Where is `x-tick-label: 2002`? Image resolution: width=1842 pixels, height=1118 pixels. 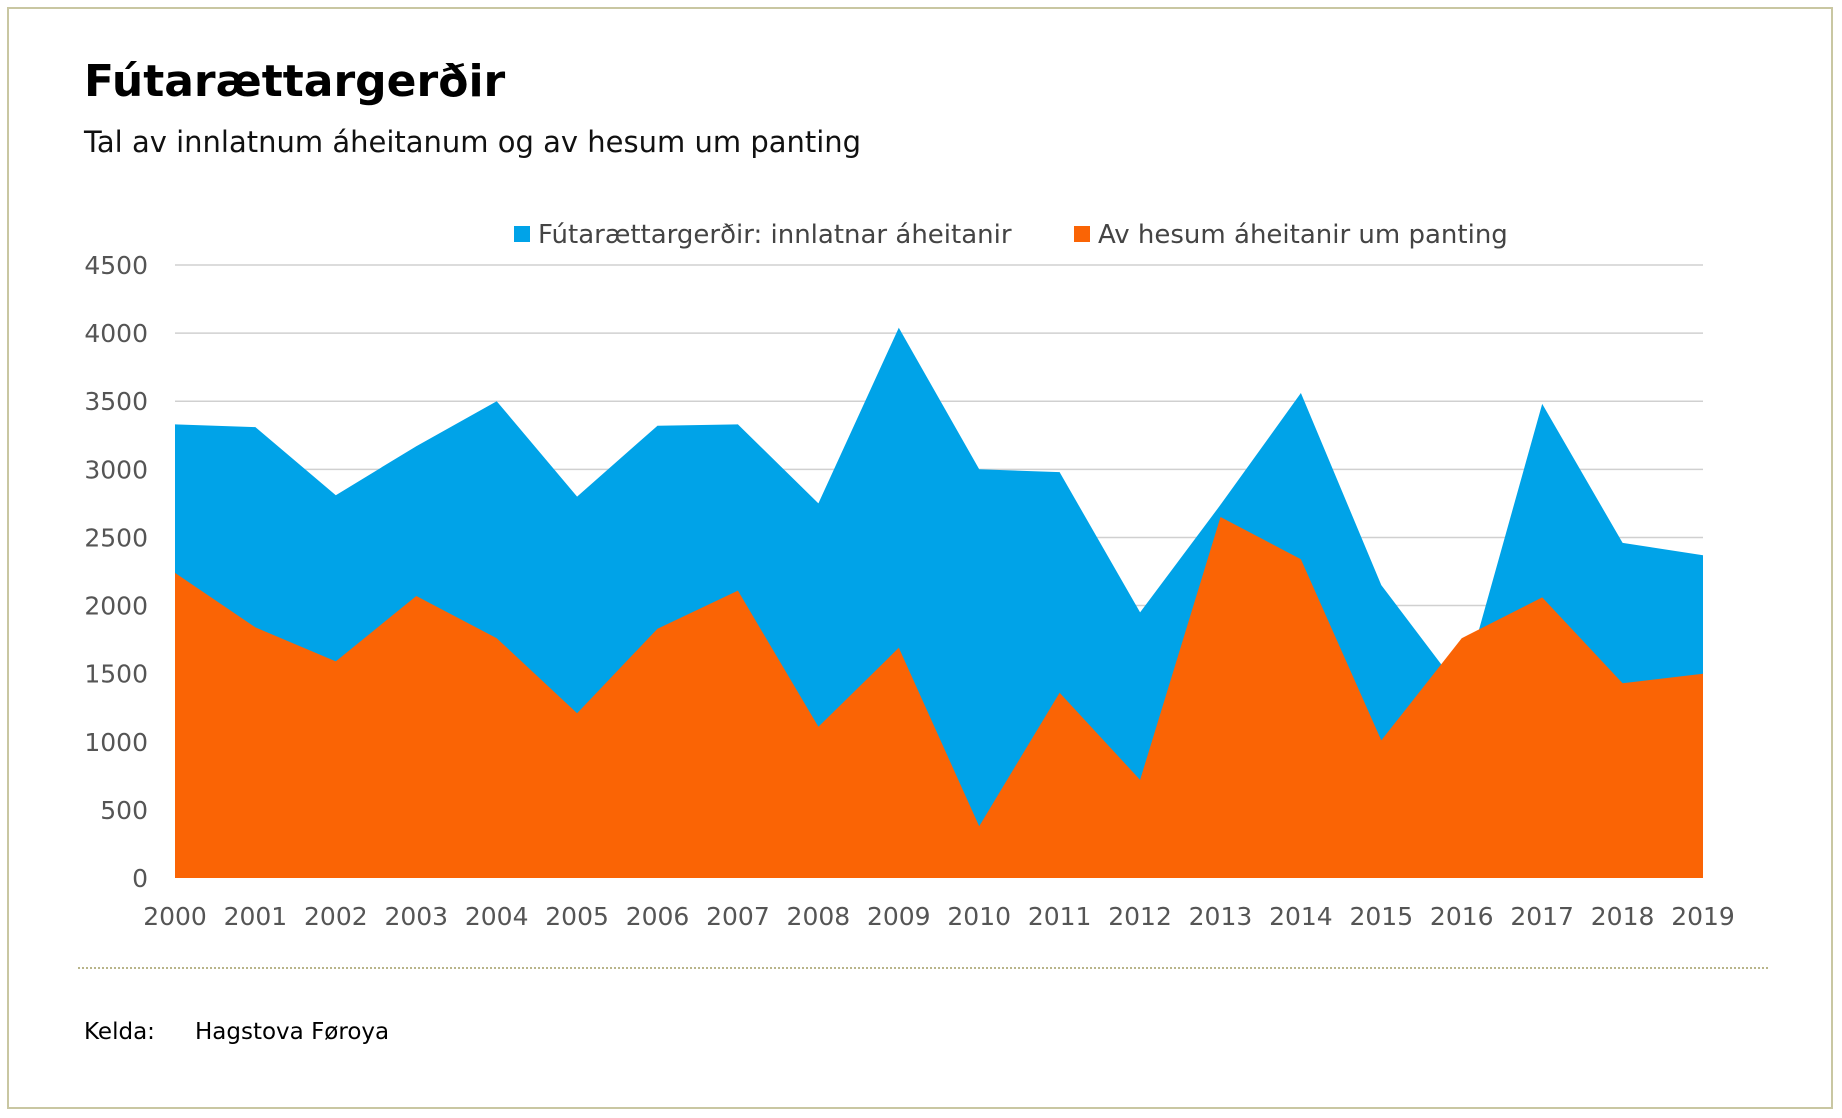 x-tick-label: 2002 is located at coordinates (336, 916).